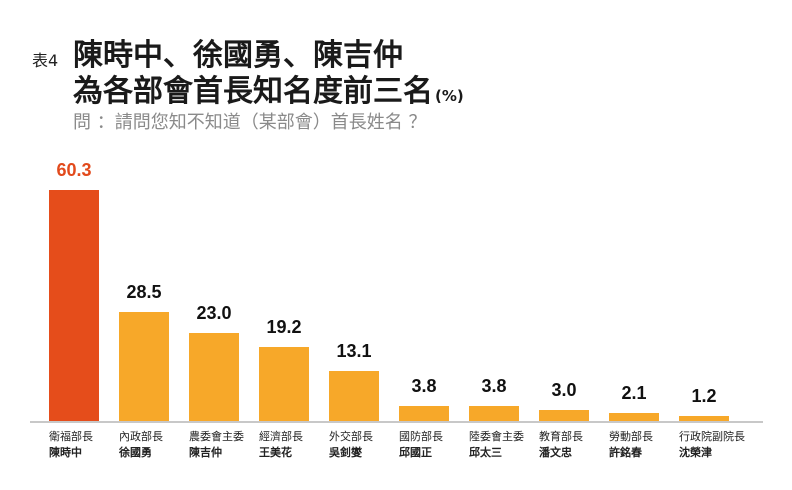  What do you see at coordinates (555, 452) in the screenshot?
I see `category-name: 潘文忠` at bounding box center [555, 452].